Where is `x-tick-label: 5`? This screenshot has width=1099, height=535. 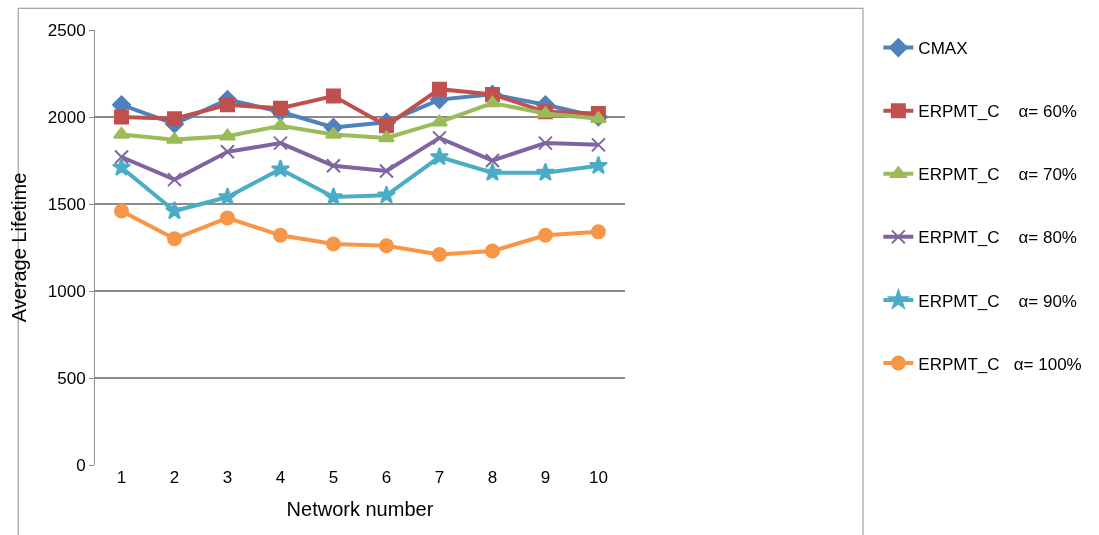 x-tick-label: 5 is located at coordinates (333, 477).